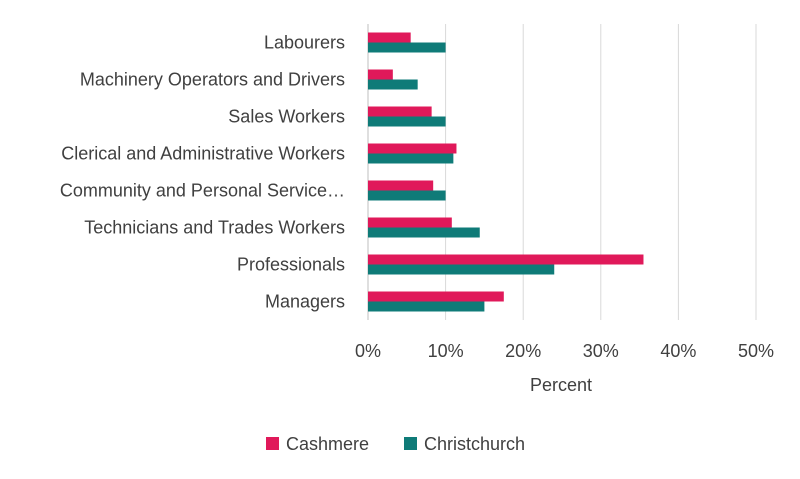 This screenshot has height=479, width=800. Describe the element at coordinates (272, 443) in the screenshot. I see `legend-swatch-cashmere` at that location.